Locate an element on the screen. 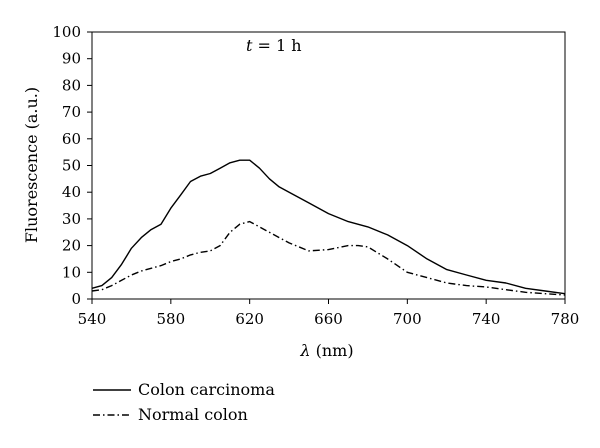  time-annotation-var: t is located at coordinates (249, 45).